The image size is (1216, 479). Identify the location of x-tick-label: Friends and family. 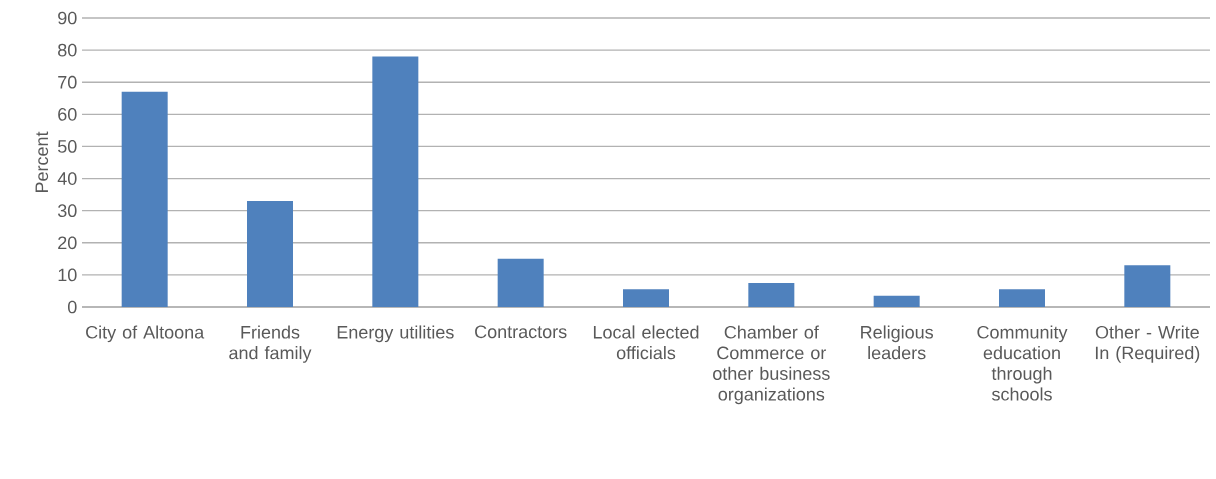
(270, 344).